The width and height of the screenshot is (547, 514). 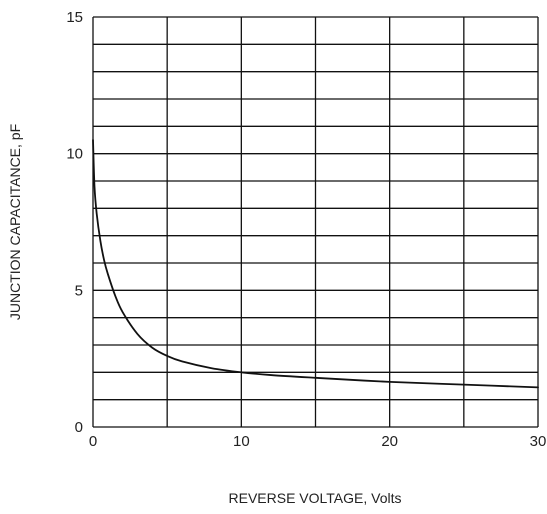 I want to click on y-axis-title: JUNCTION CAPACITANCE, pF, so click(x=15, y=222).